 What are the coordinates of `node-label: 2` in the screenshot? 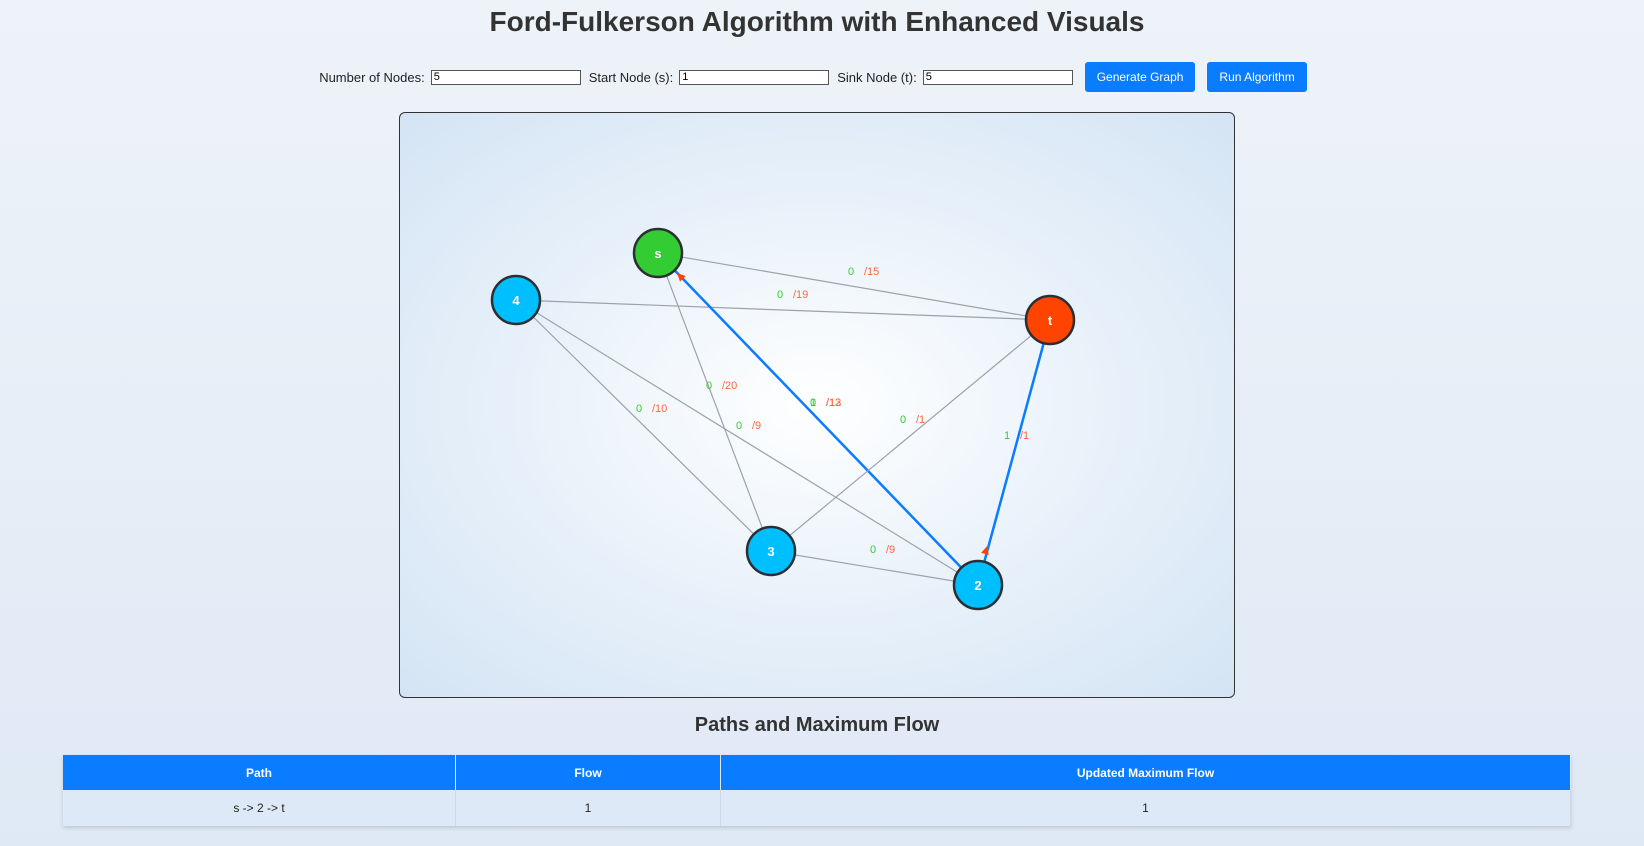 It's located at (977, 585).